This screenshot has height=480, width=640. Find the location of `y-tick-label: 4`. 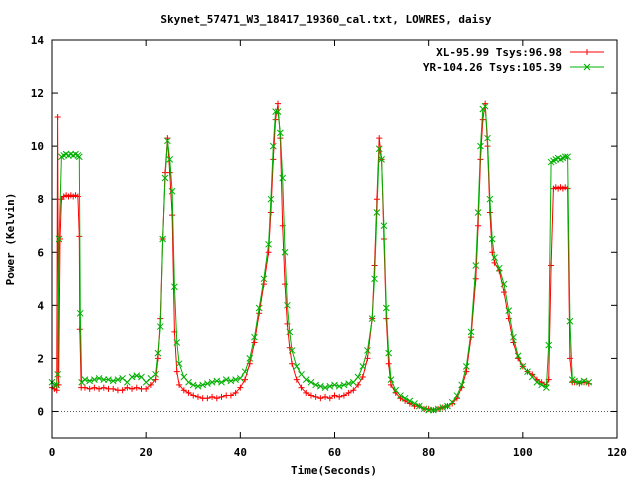

y-tick-label: 4 is located at coordinates (40, 305).